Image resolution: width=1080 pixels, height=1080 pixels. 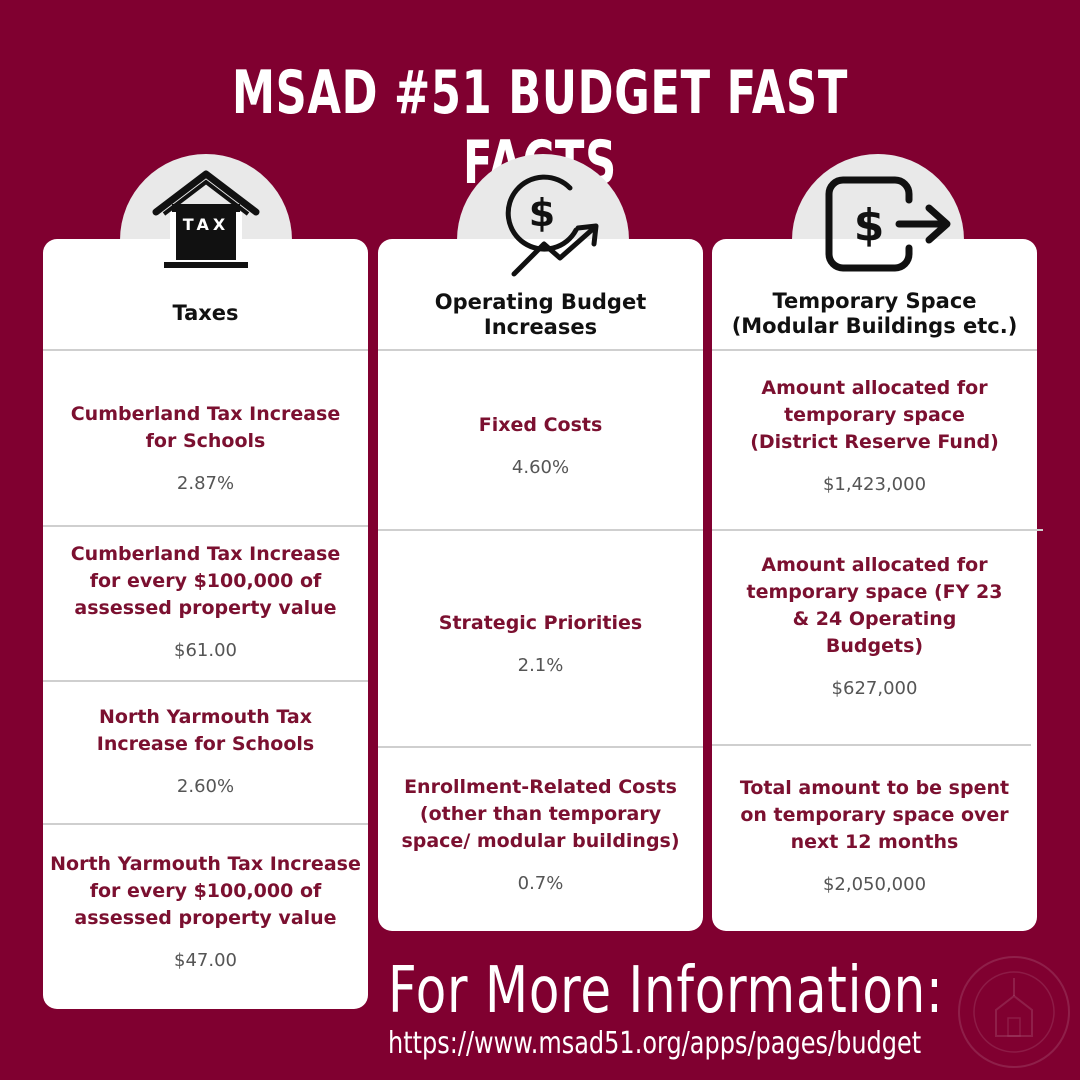 What do you see at coordinates (205, 483) in the screenshot?
I see `tax-item-value: 2.87%` at bounding box center [205, 483].